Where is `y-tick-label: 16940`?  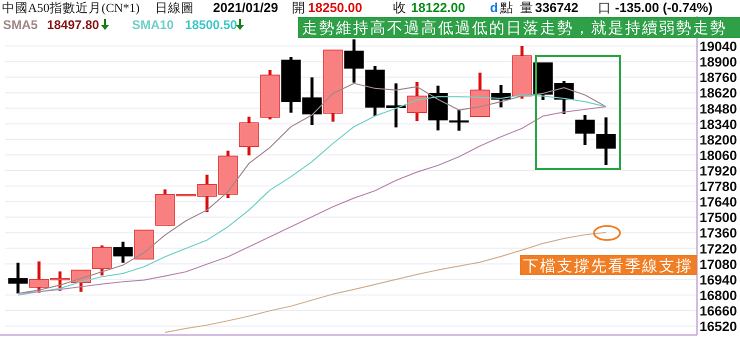 y-tick-label: 16940 is located at coordinates (718, 280).